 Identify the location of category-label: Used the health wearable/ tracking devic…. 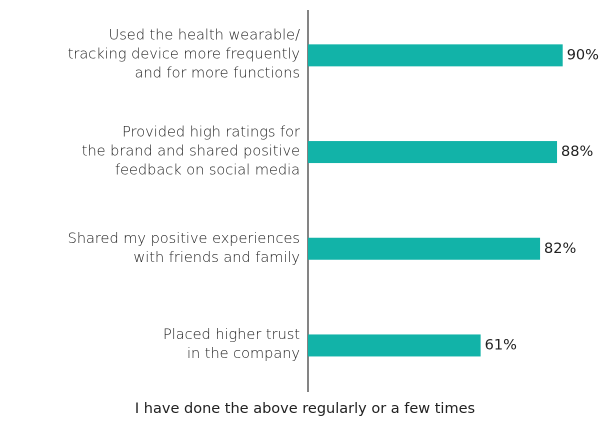
(183, 54).